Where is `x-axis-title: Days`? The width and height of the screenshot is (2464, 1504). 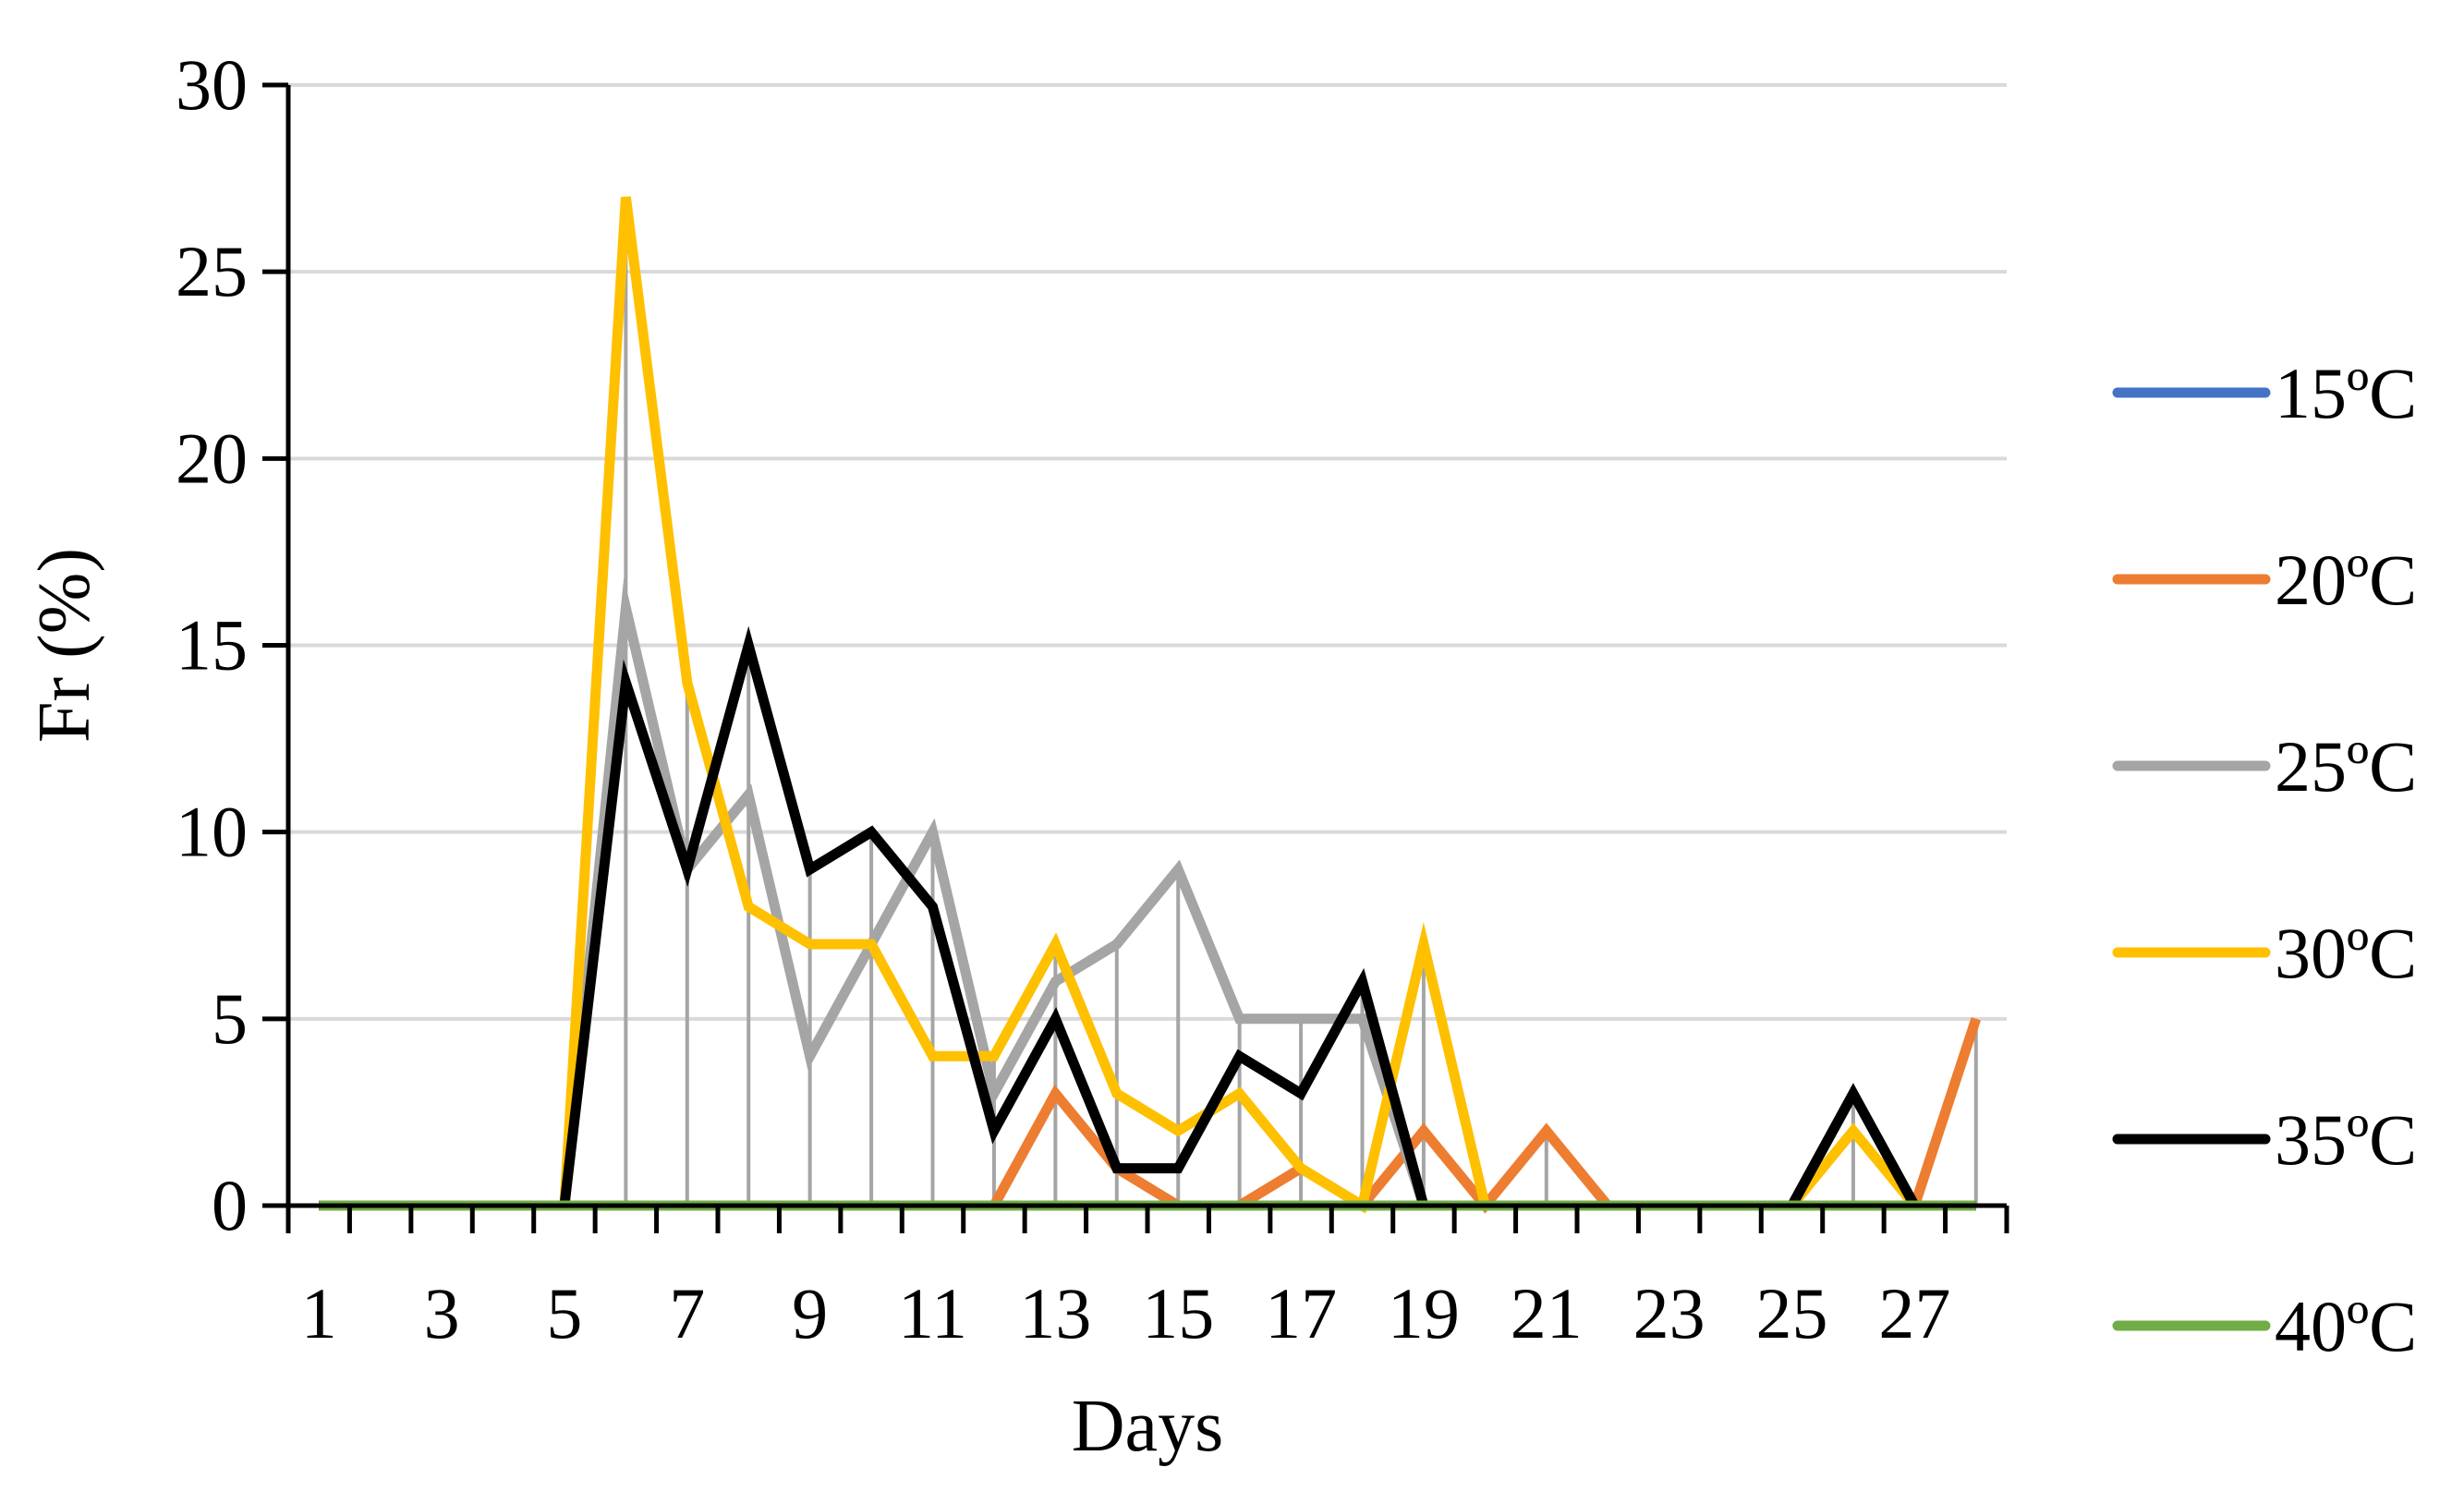 x-axis-title: Days is located at coordinates (1147, 1426).